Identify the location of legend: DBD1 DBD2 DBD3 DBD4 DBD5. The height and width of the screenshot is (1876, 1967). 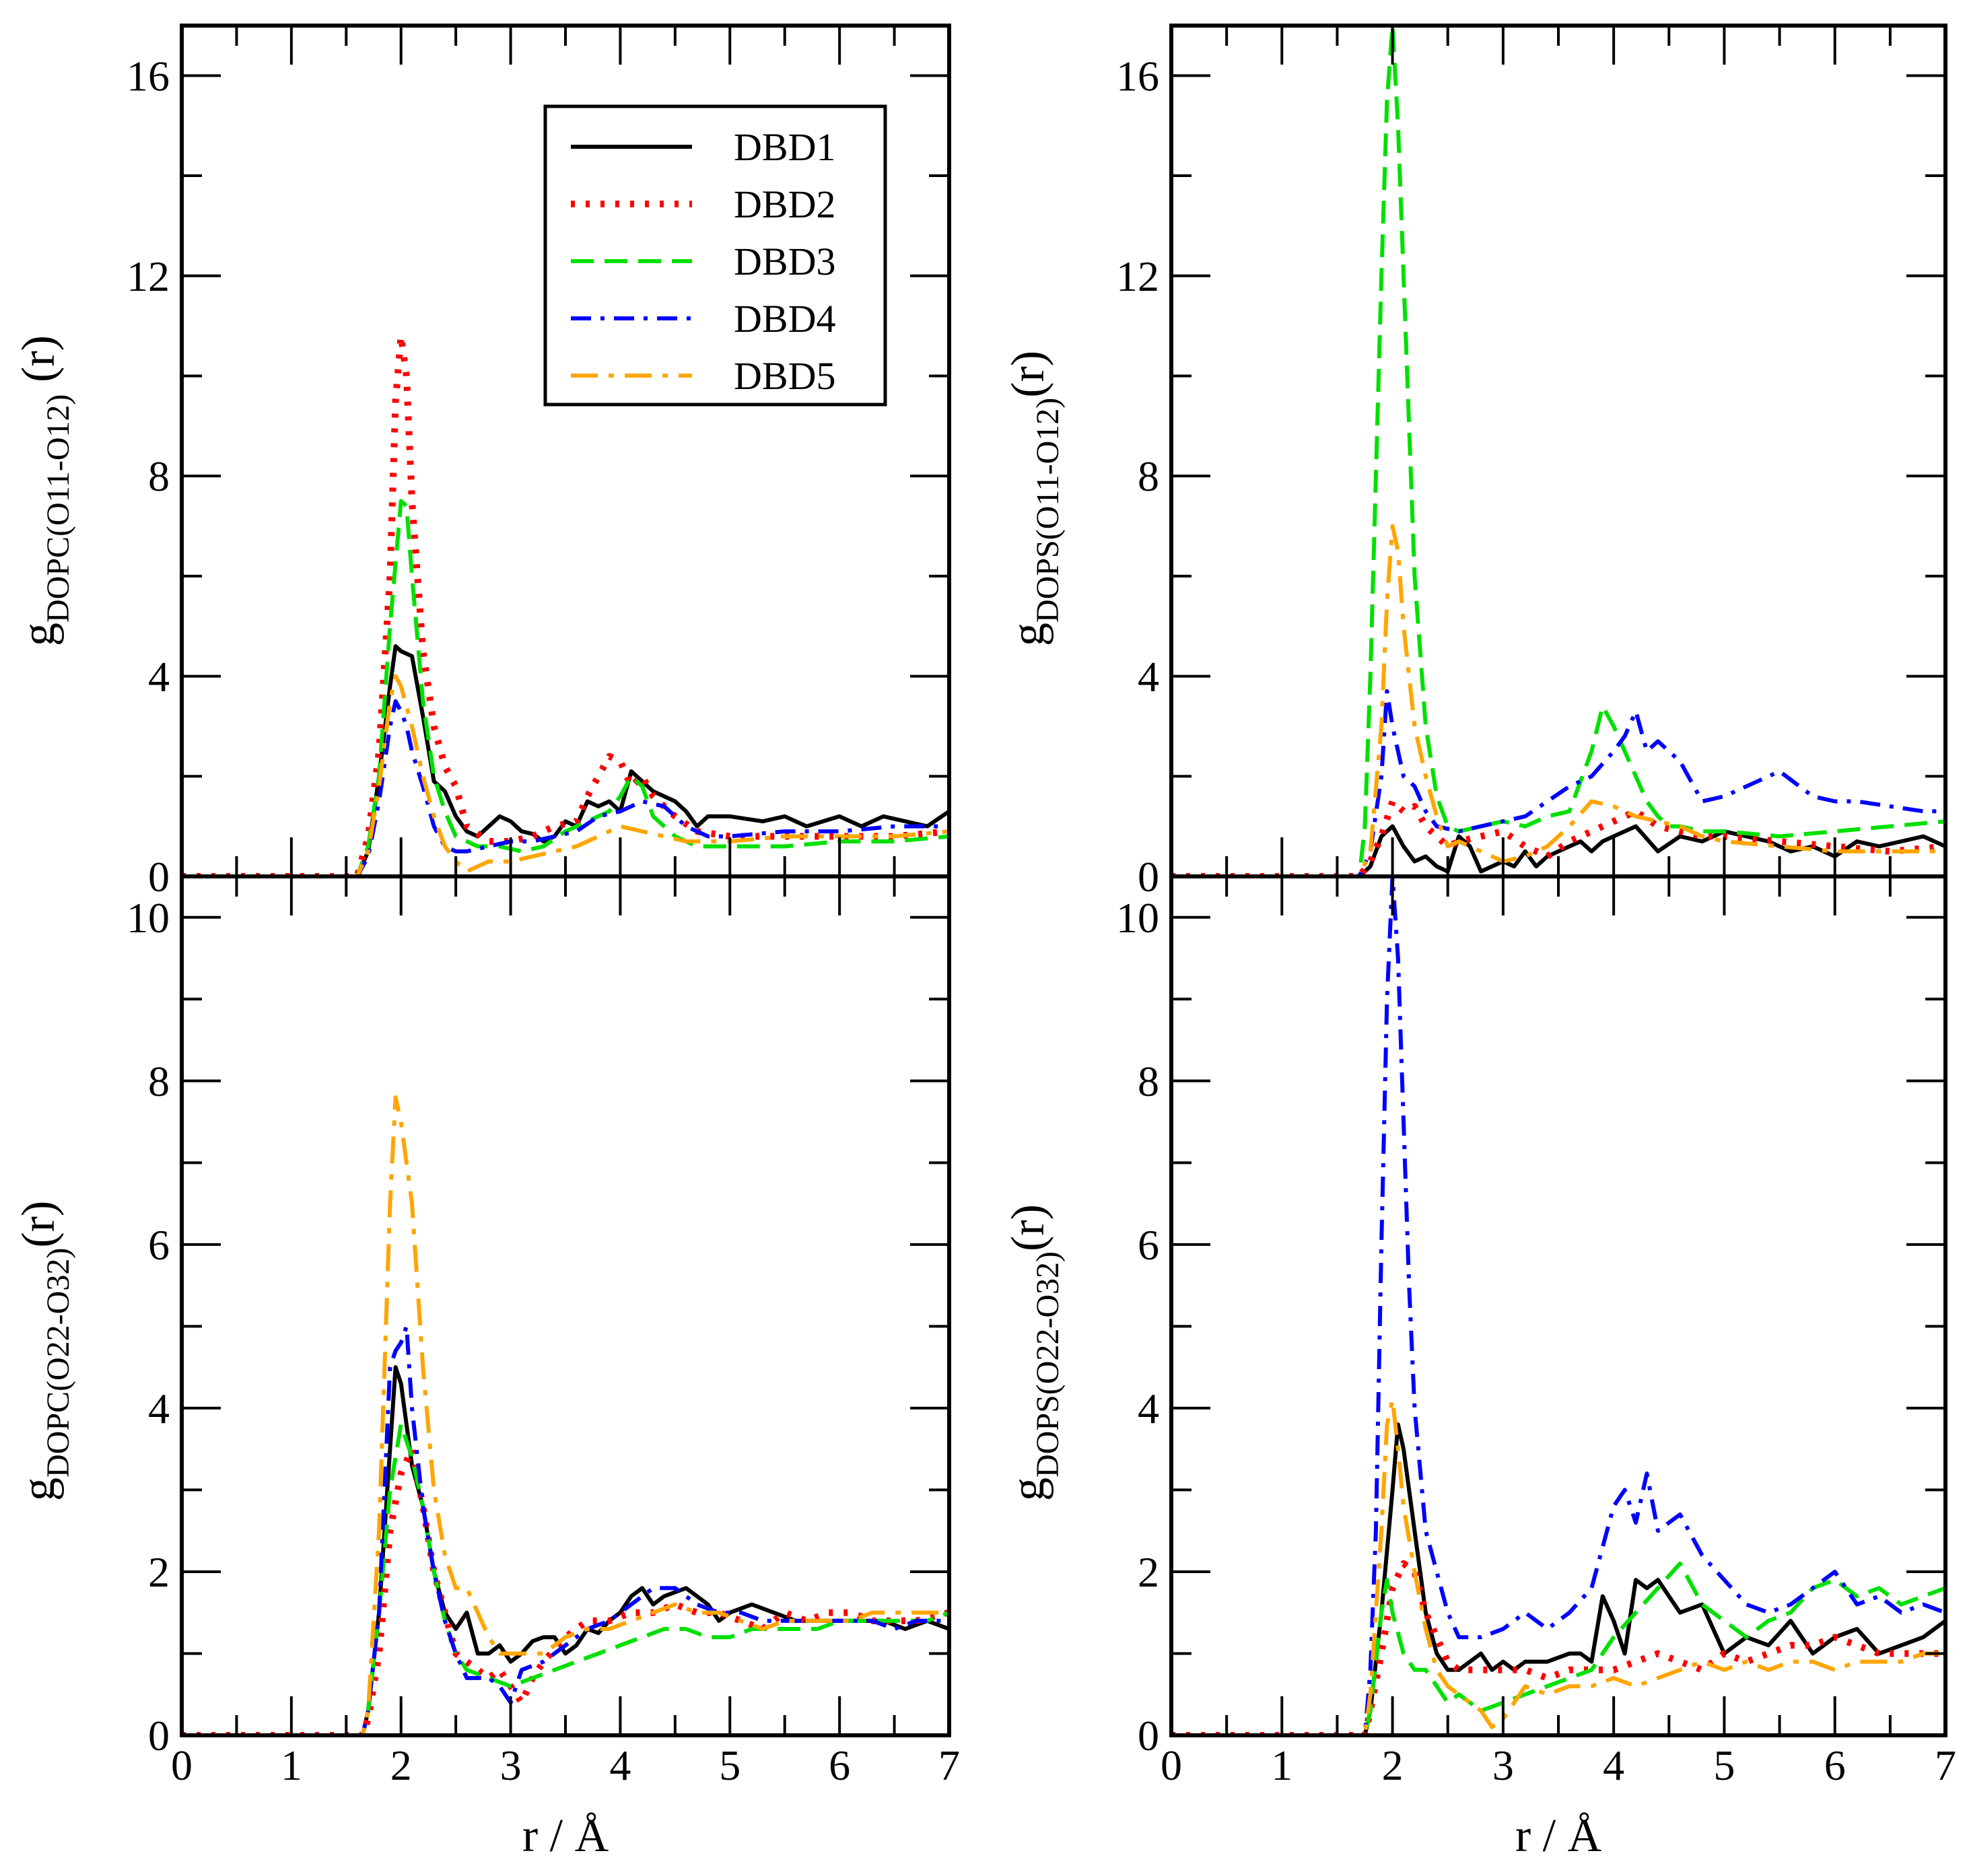
(715, 255).